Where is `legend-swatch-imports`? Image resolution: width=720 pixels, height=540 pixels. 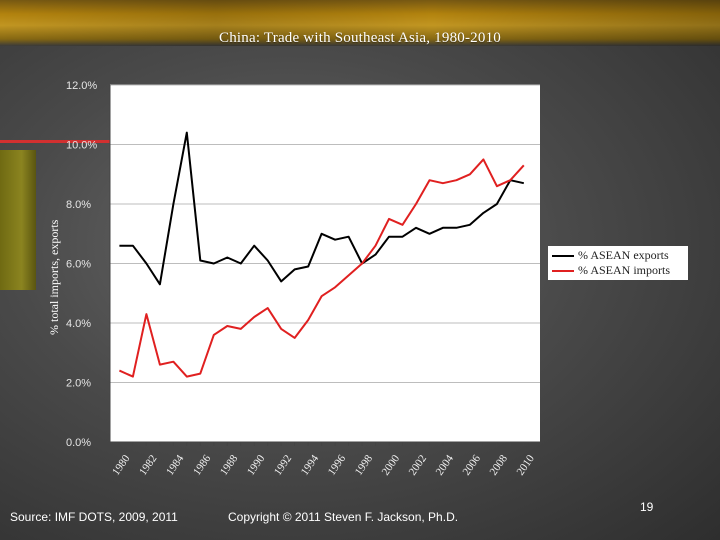
legend-swatch-imports is located at coordinates (563, 270).